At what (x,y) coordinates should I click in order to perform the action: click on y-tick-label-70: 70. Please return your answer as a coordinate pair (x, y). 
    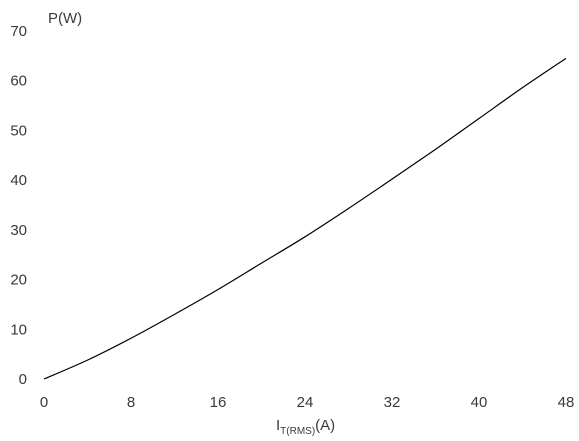
    Looking at the image, I should click on (18, 31).